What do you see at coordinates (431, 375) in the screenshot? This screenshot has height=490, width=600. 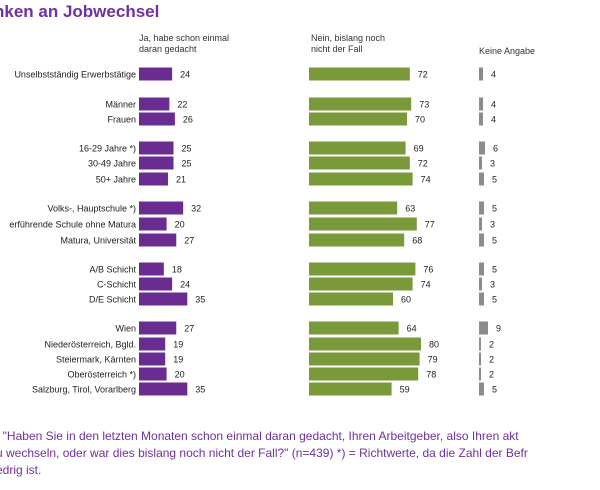 I see `data-label: 78` at bounding box center [431, 375].